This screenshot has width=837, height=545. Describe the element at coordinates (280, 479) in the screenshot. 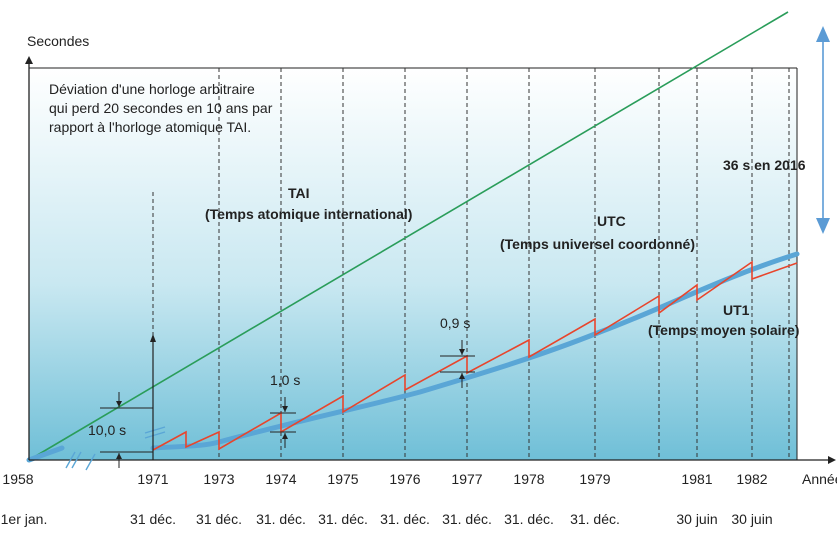

I see `year-tick-label: 1974` at that location.